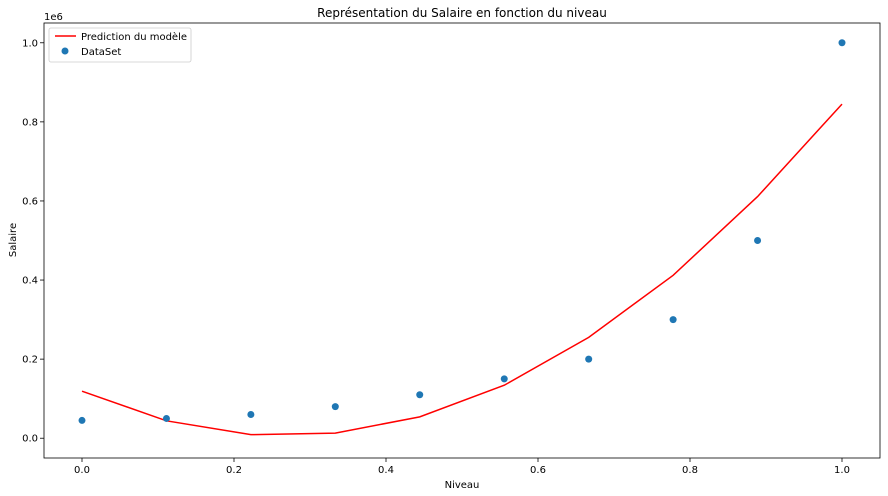  Describe the element at coordinates (842, 470) in the screenshot. I see `x-tick-label: 1.0` at that location.